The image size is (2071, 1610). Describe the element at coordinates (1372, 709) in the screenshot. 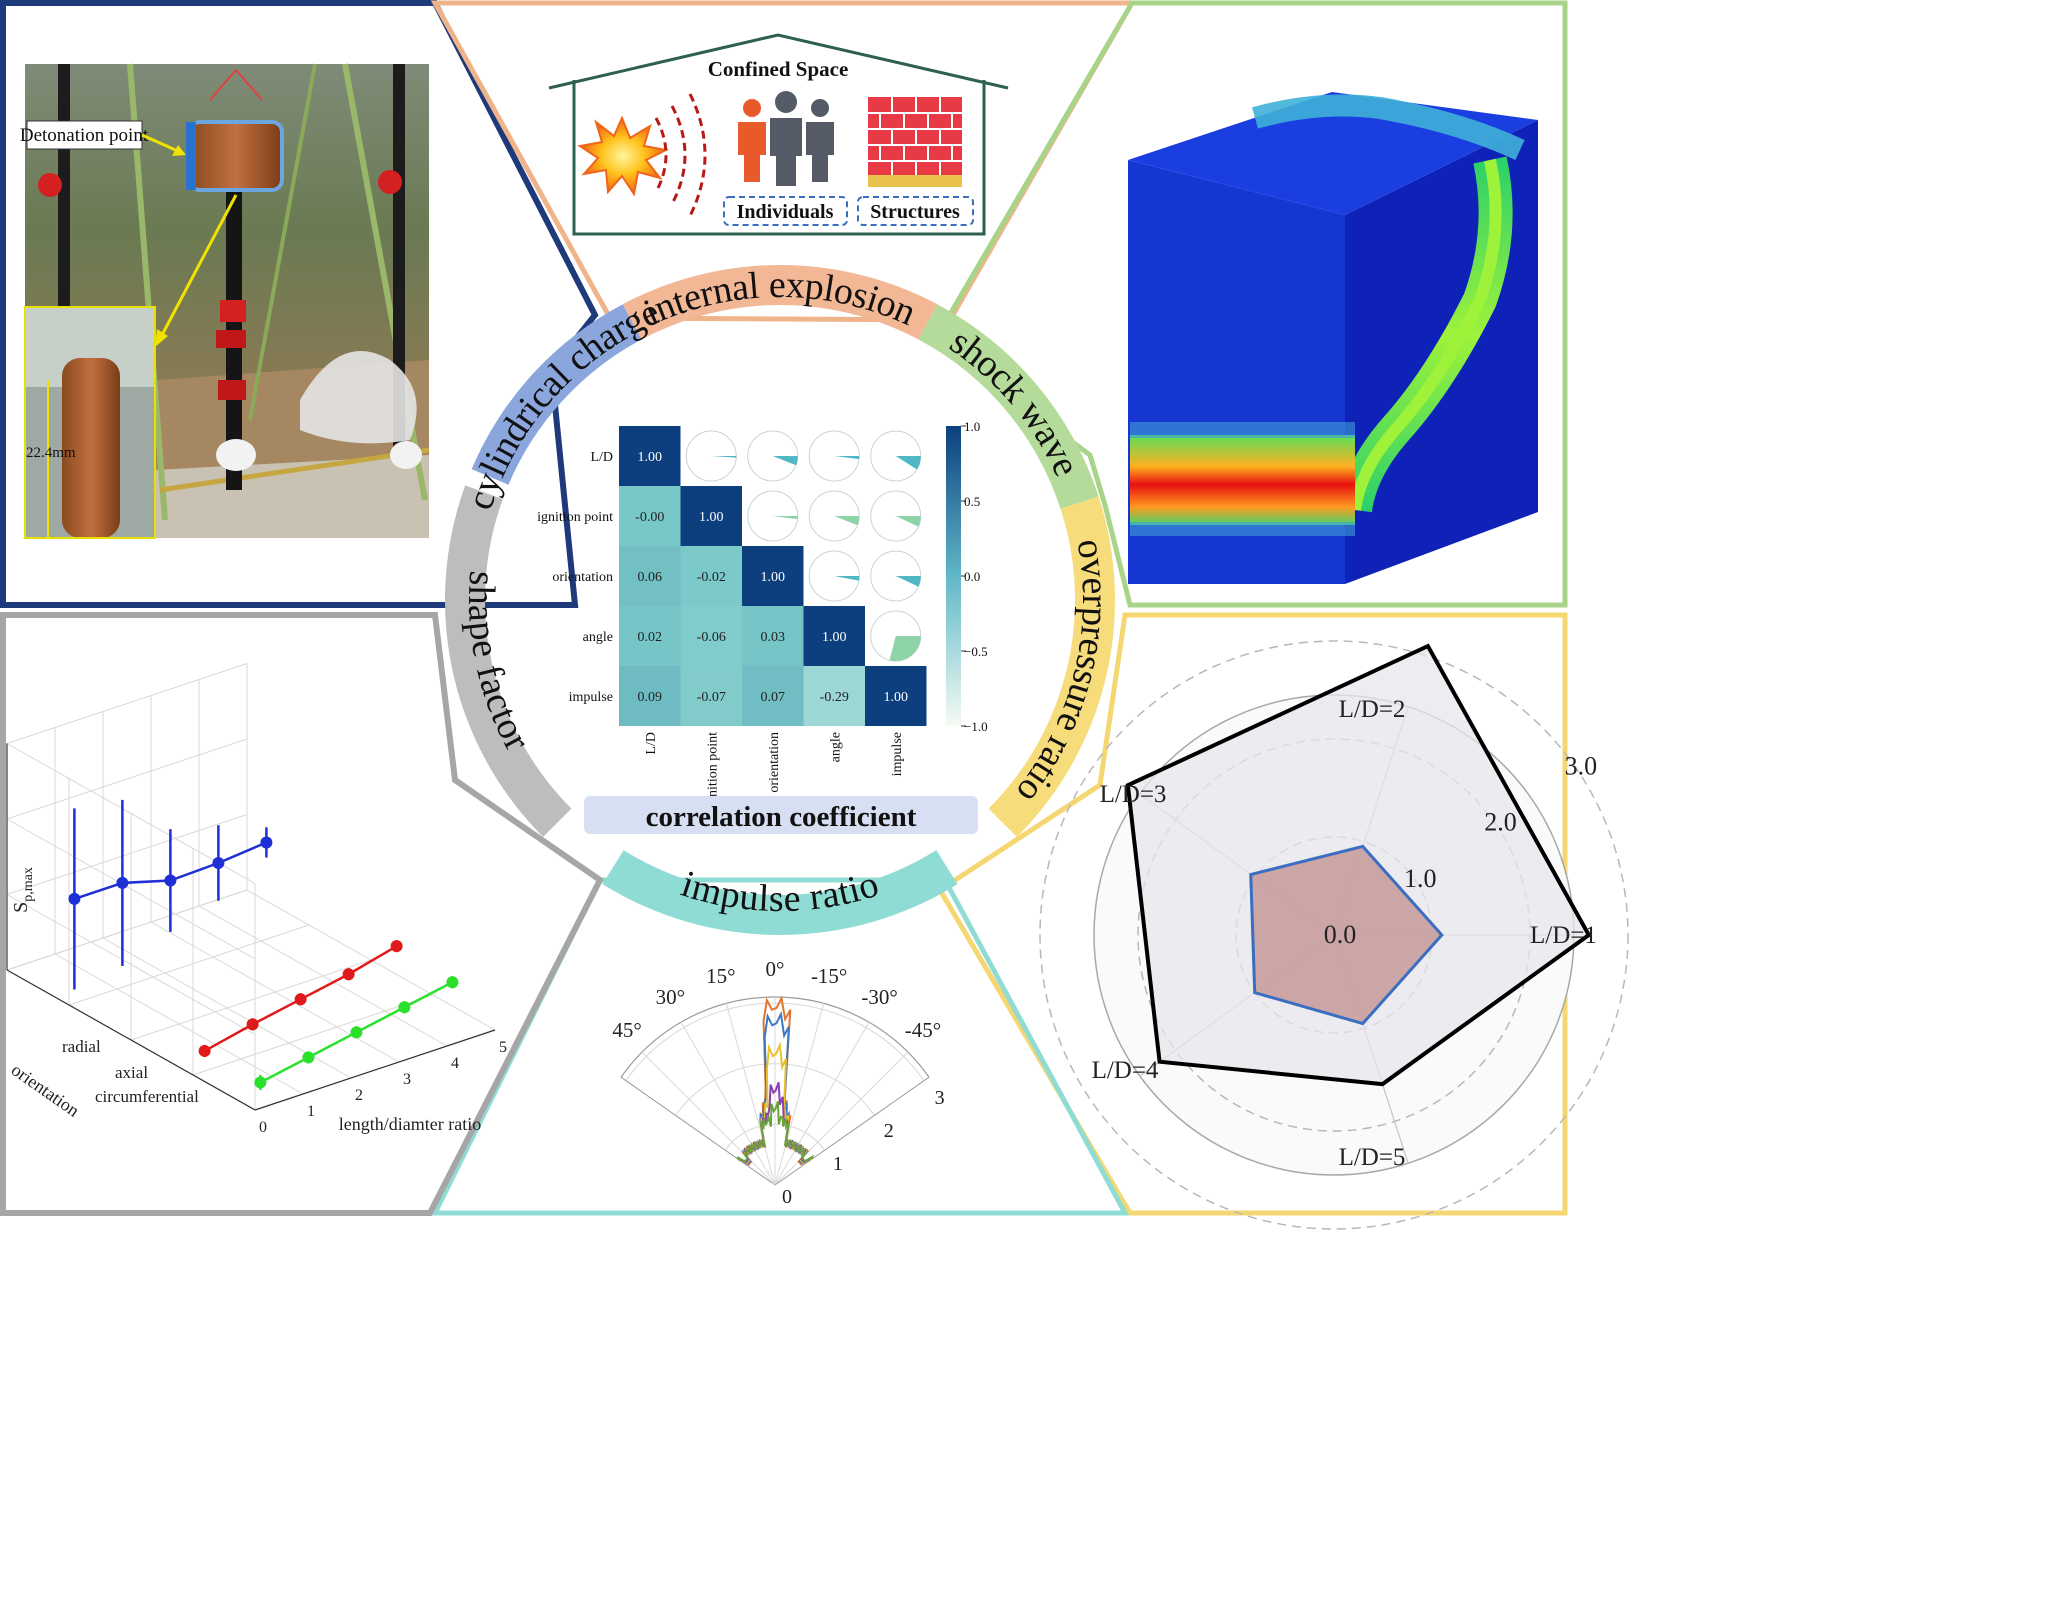

I see `radar-axis-label: L/D=2` at that location.